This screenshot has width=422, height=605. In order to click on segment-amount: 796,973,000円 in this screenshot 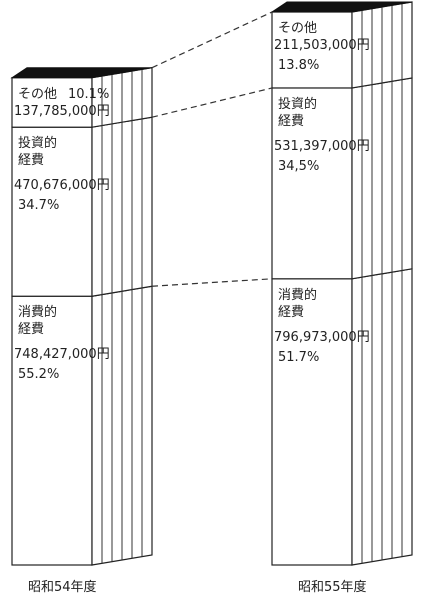, I will do `click(322, 337)`.